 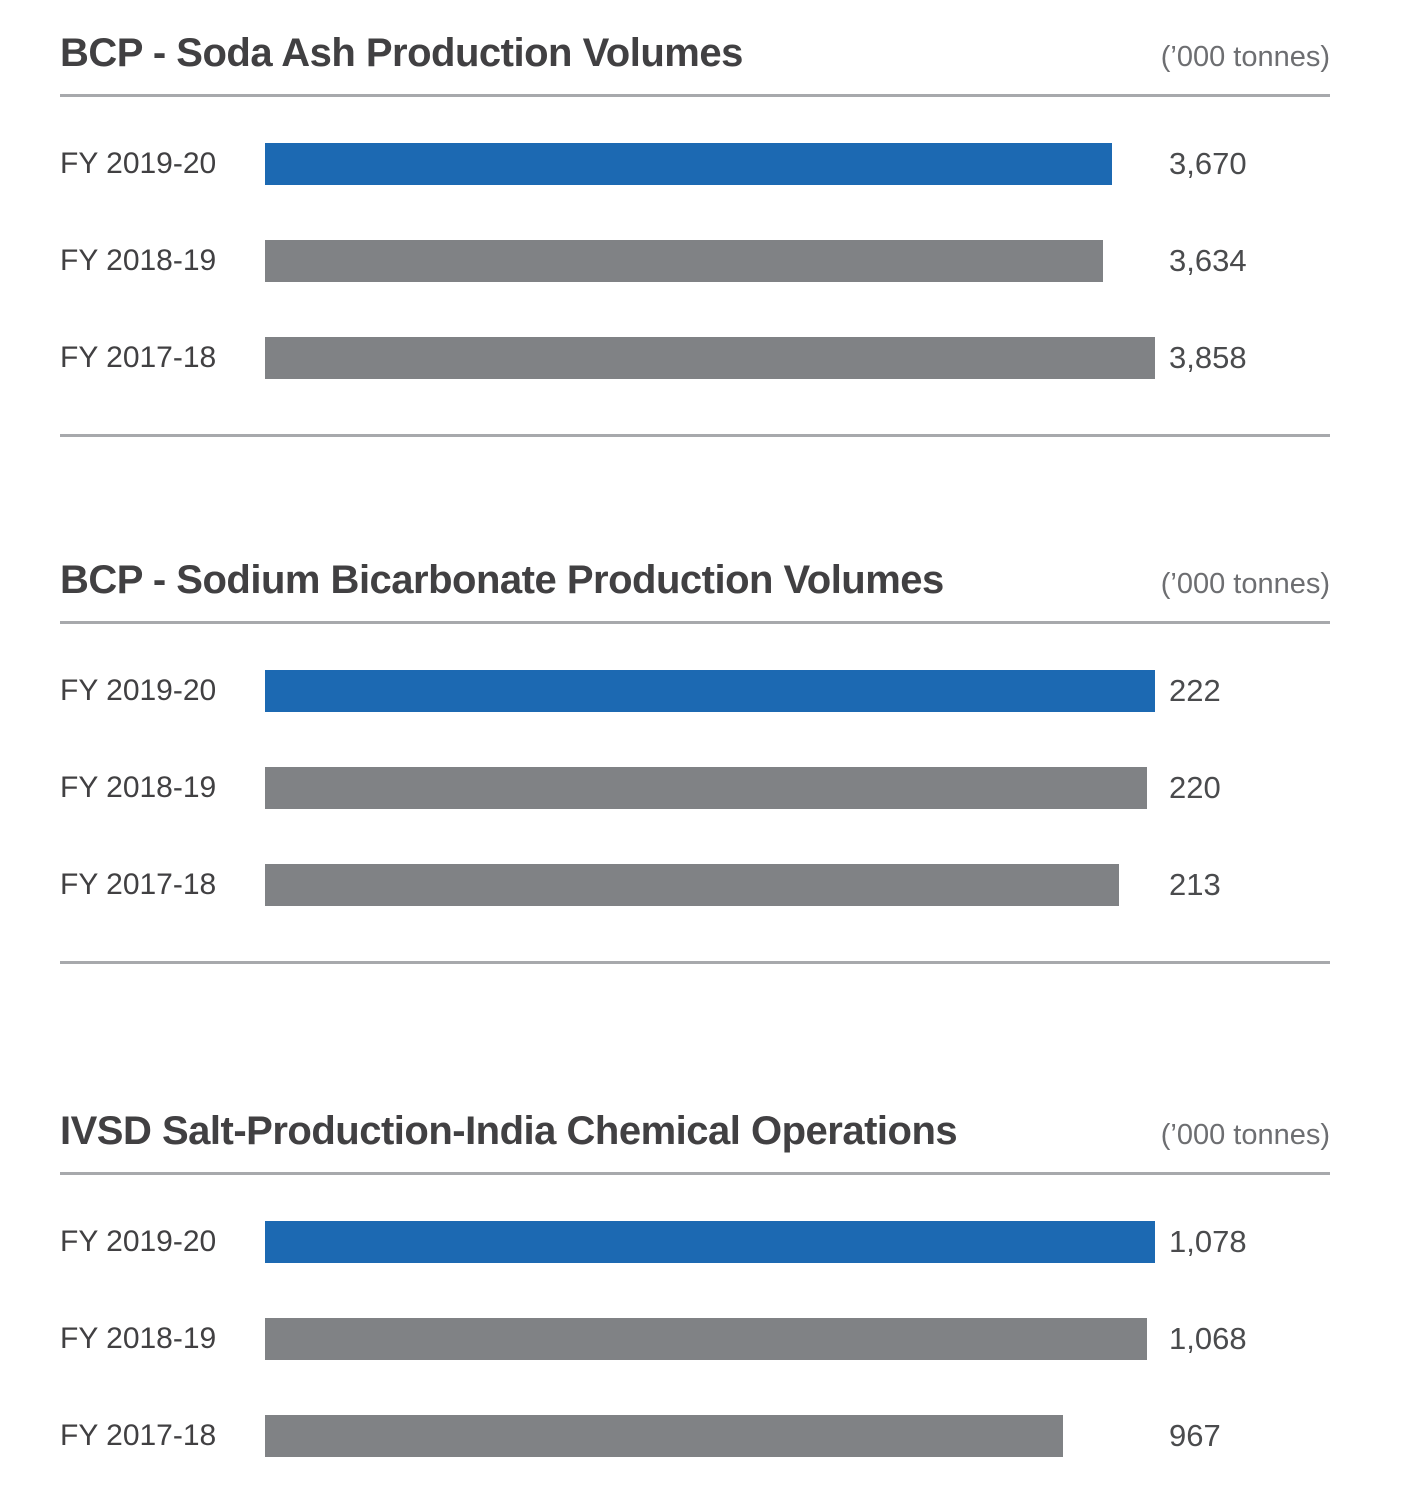 I want to click on bar-row: FY 2018-19 3,634, so click(x=695, y=261).